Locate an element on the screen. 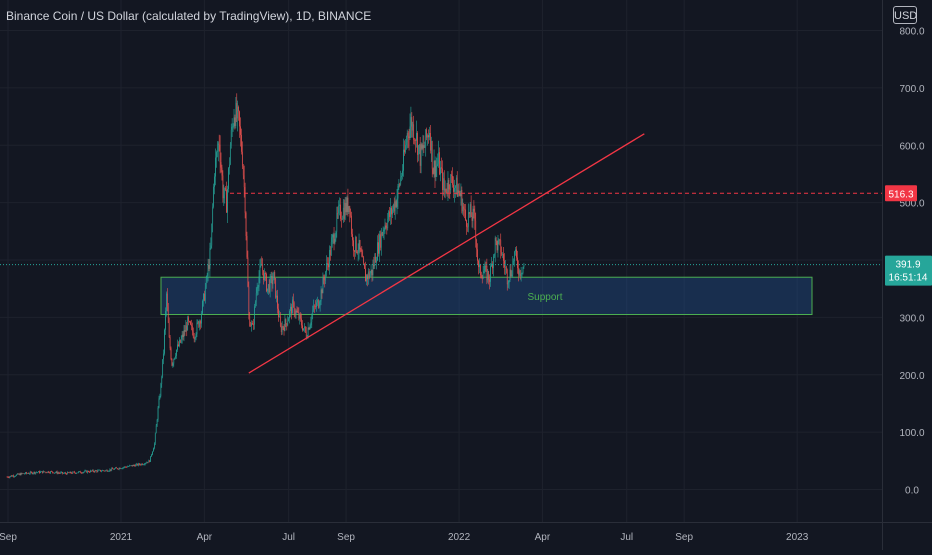 The width and height of the screenshot is (932, 555). countdown-label: 16:51:14 is located at coordinates (908, 278).